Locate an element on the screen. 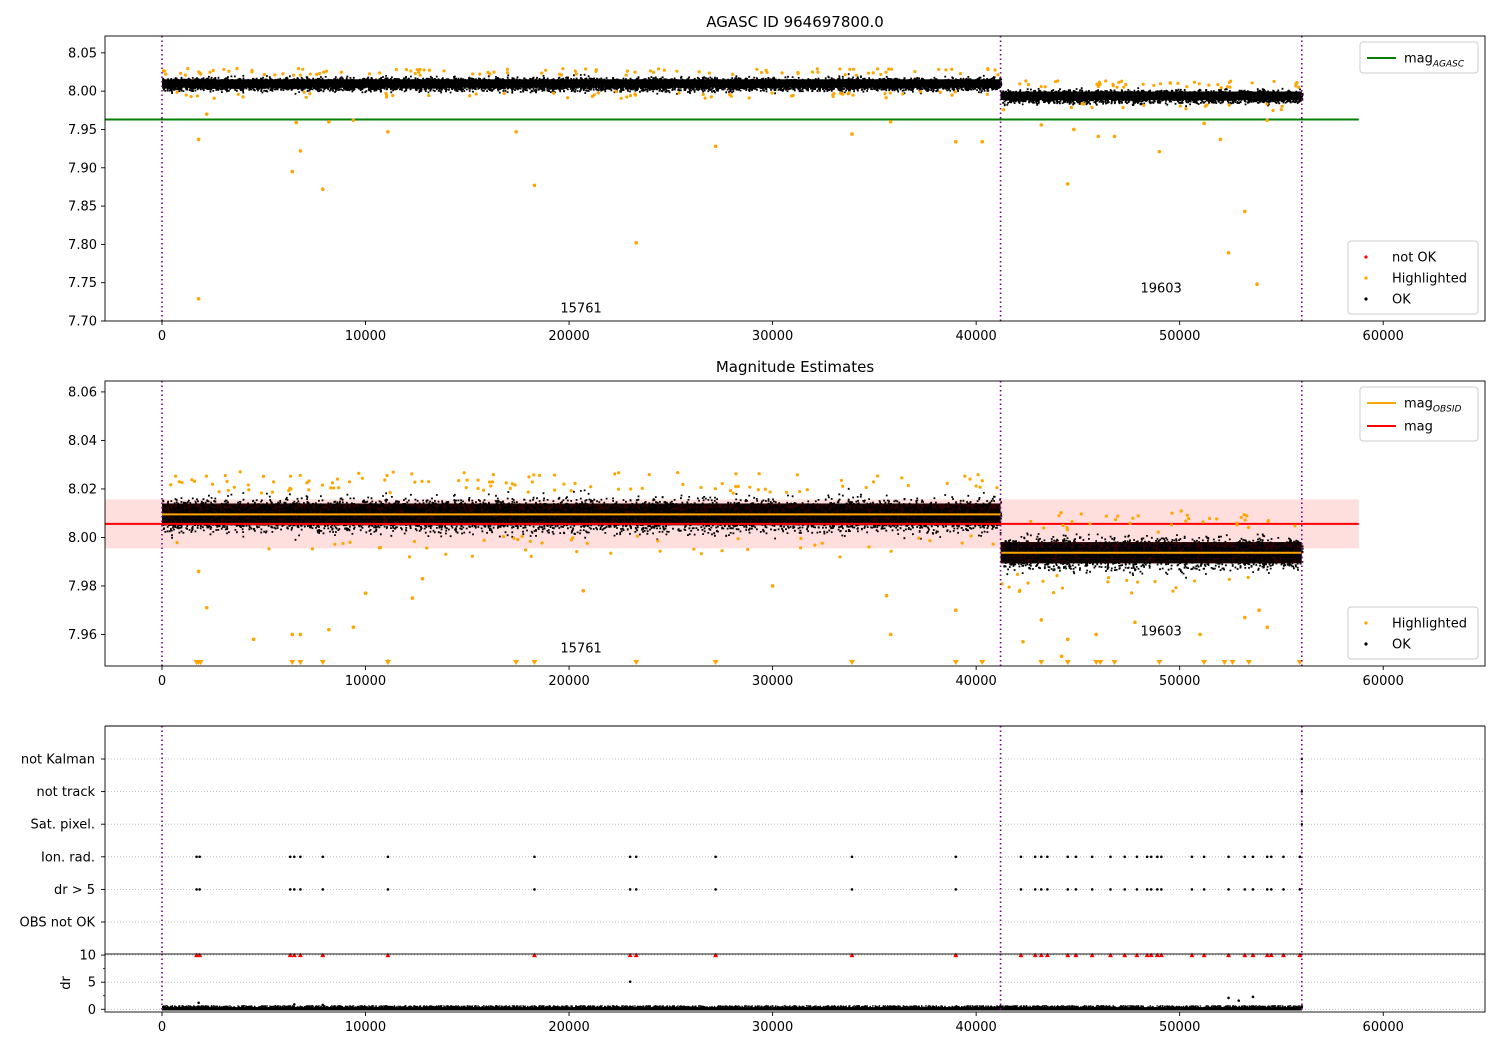 The height and width of the screenshot is (1050, 1500). y-tick-label: 7.85 is located at coordinates (82, 207).